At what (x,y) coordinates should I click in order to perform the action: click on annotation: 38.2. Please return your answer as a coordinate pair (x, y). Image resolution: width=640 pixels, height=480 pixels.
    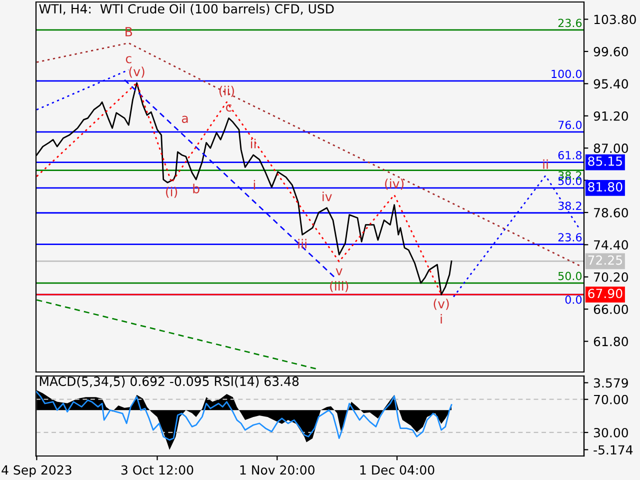
    Looking at the image, I should click on (570, 206).